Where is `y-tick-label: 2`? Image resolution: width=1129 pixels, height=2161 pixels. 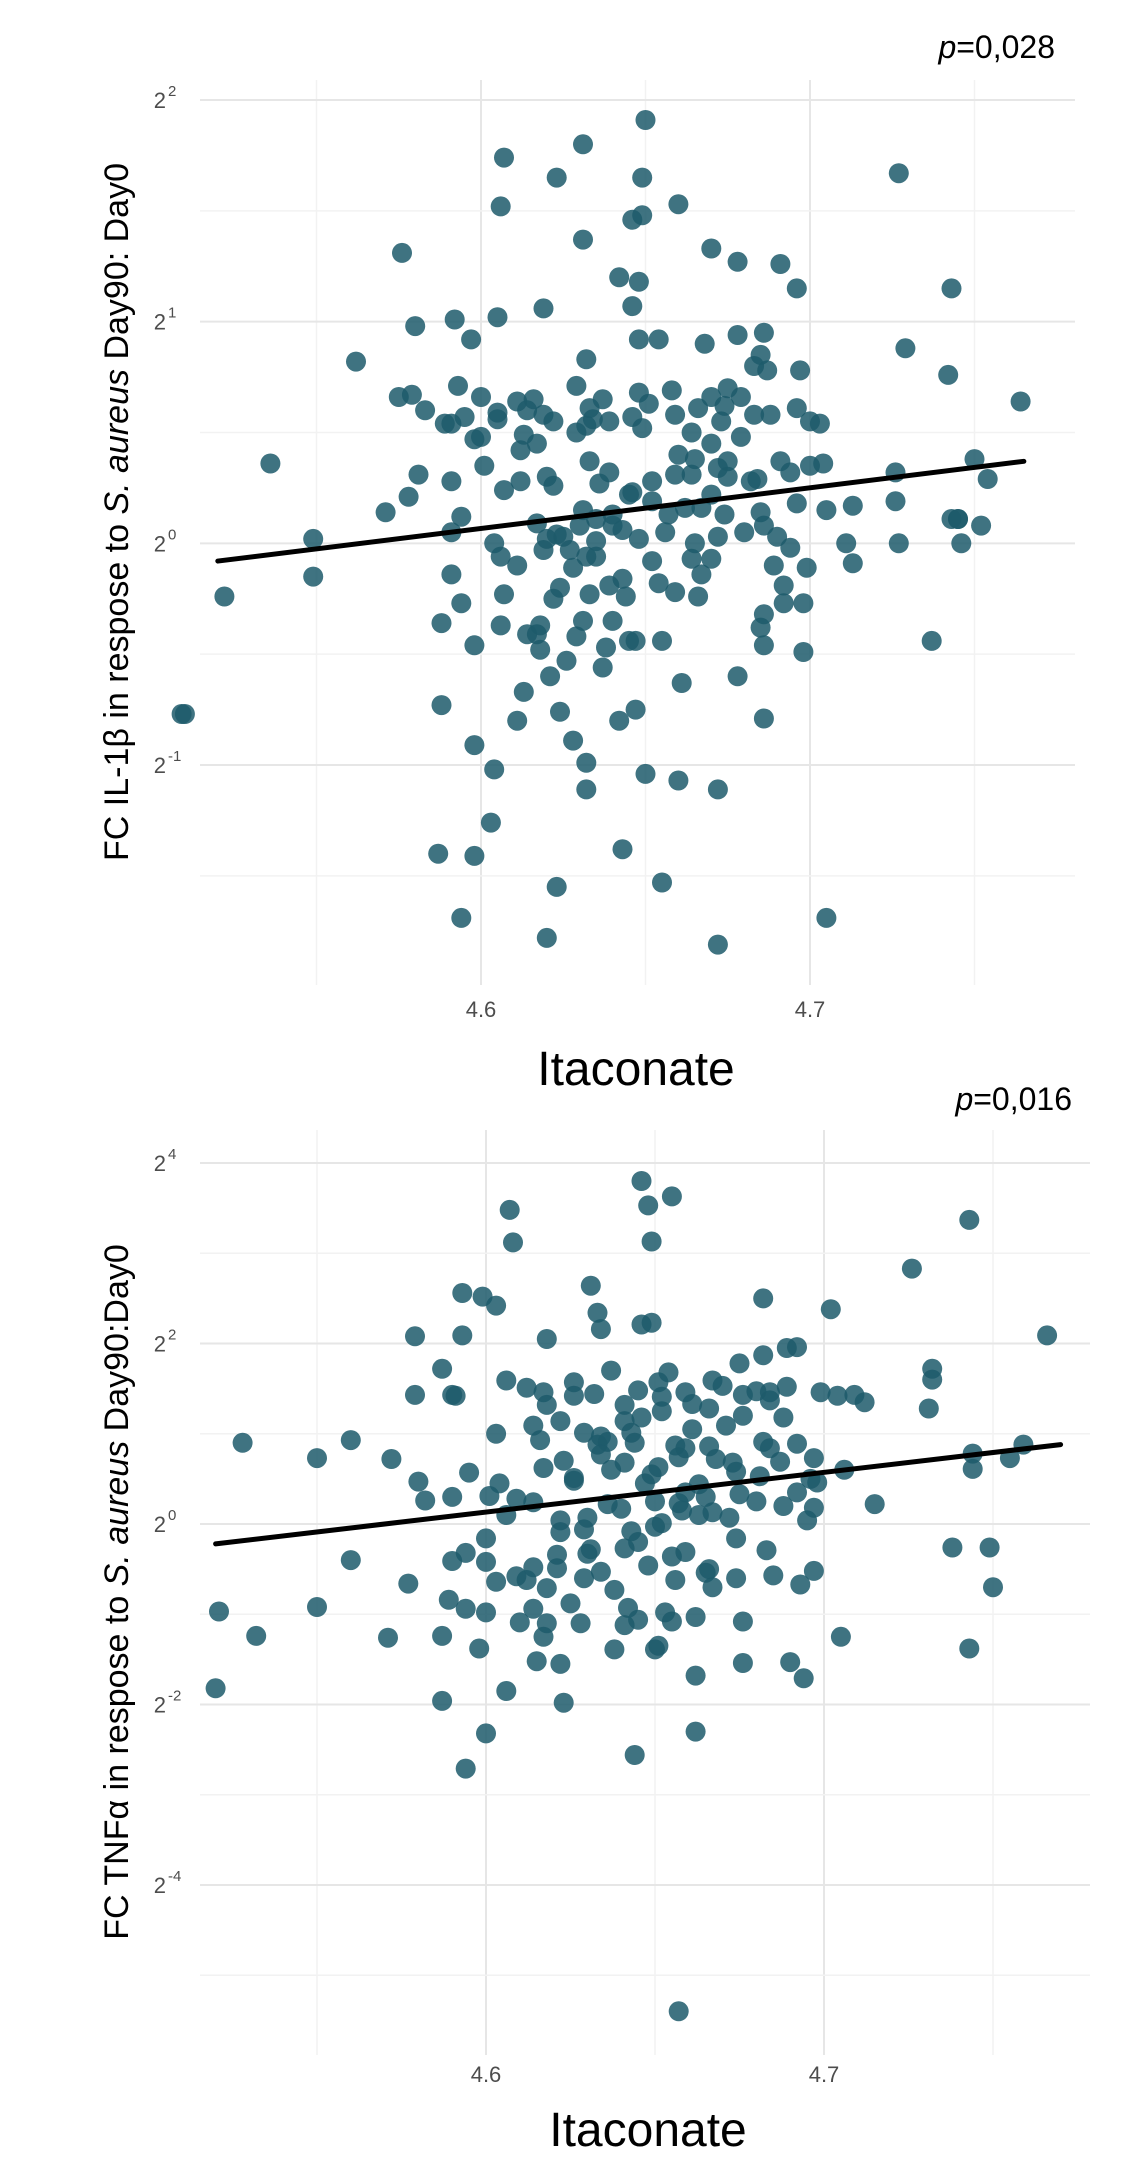 y-tick-label: 2 is located at coordinates (160, 322).